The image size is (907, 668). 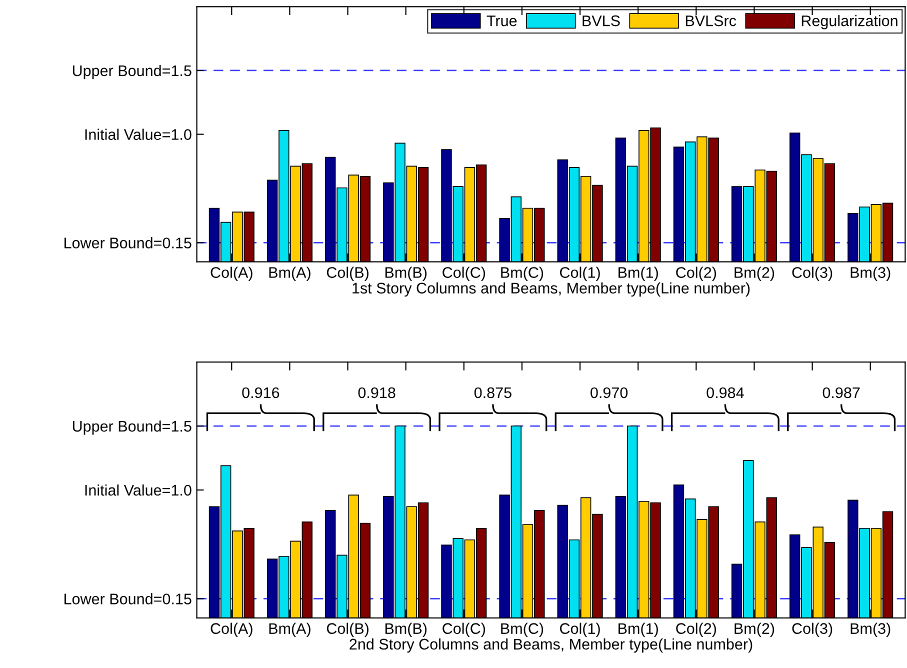 What do you see at coordinates (850, 22) in the screenshot?
I see `legend-label: Regularization` at bounding box center [850, 22].